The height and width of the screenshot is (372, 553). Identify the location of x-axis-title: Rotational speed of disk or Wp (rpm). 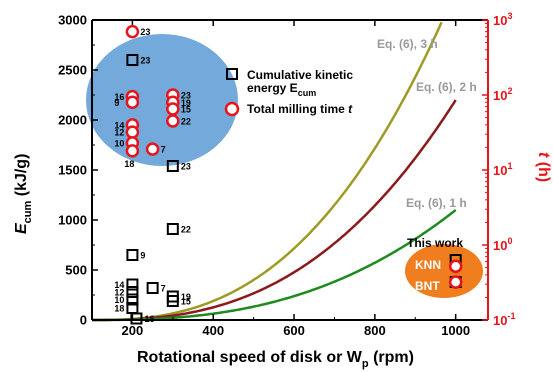
(275, 359).